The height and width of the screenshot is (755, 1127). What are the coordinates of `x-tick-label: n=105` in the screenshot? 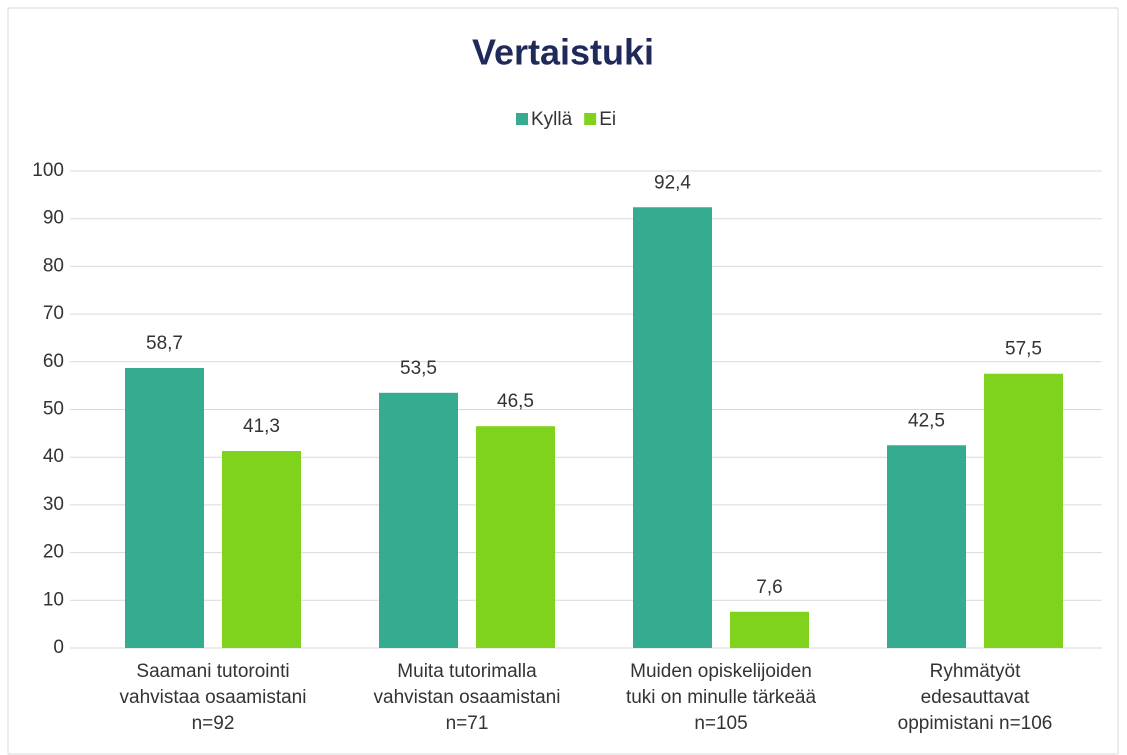 It's located at (720, 723).